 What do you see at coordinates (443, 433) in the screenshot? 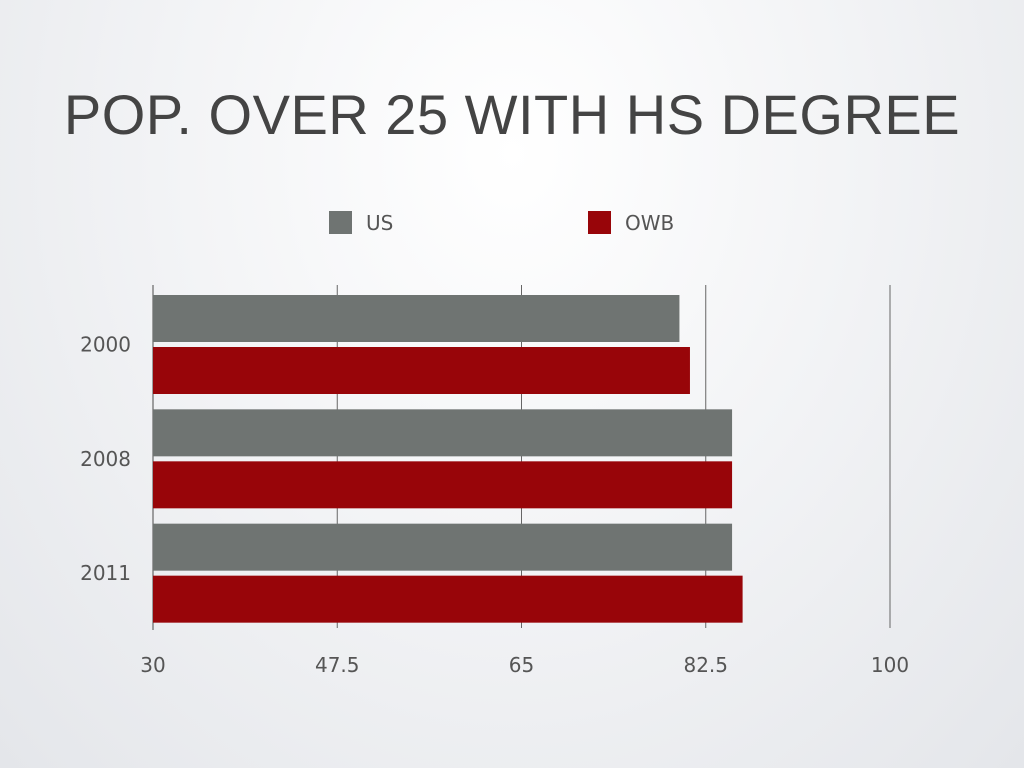
I see `bar-us-2008` at bounding box center [443, 433].